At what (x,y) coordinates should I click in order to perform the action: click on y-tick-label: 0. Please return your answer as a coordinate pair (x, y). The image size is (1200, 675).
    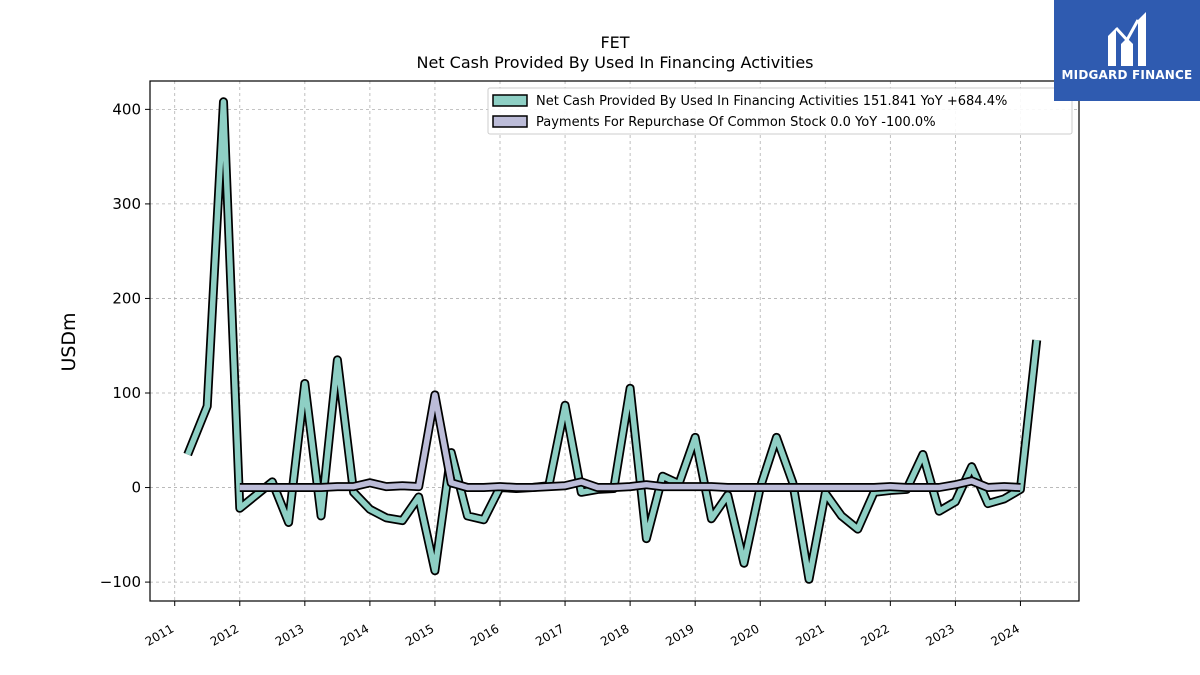
    Looking at the image, I should click on (136, 488).